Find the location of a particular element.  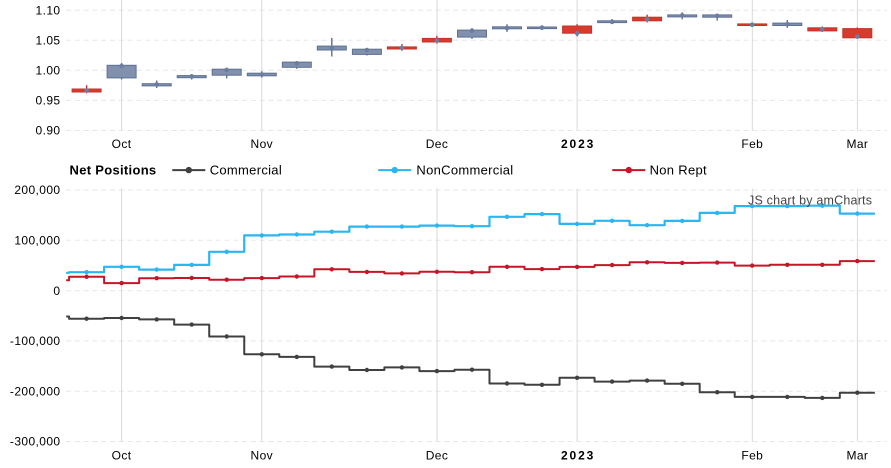

svg-text: 100,000 is located at coordinates (37, 241).